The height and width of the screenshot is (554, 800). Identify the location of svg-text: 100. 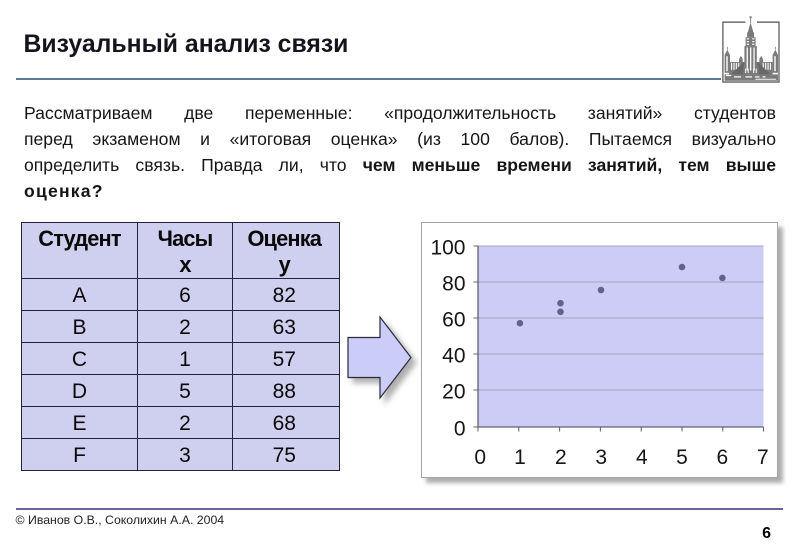
(447, 248).